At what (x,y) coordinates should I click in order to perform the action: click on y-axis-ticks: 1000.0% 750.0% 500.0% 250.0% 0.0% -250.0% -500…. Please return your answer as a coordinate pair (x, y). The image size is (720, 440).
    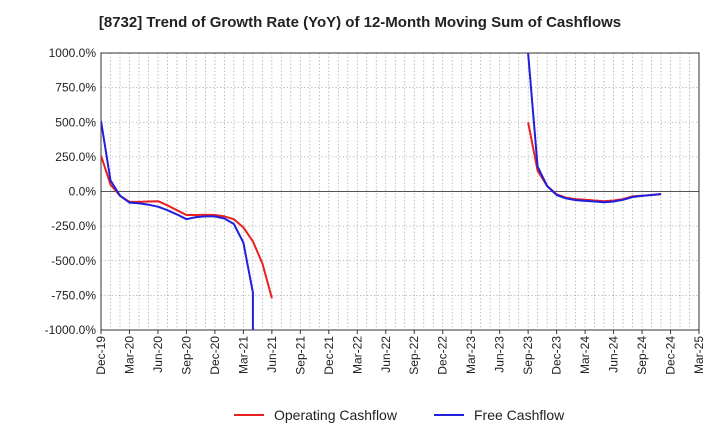
    Looking at the image, I should click on (71, 191).